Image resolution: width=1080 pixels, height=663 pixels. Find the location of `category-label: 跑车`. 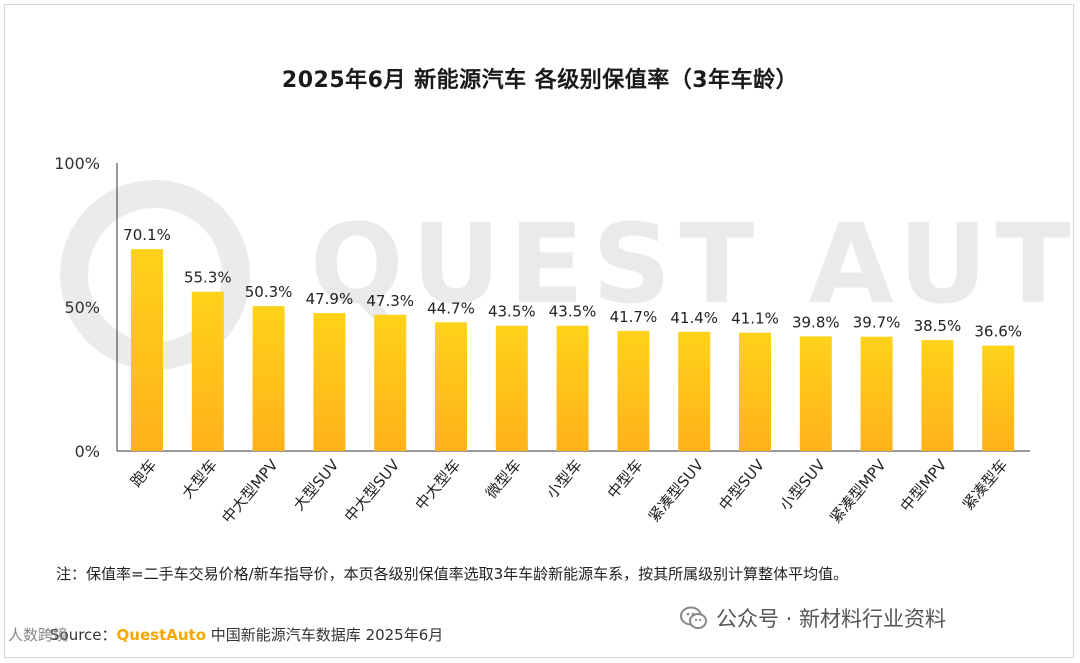

category-label: 跑车 is located at coordinates (143, 473).